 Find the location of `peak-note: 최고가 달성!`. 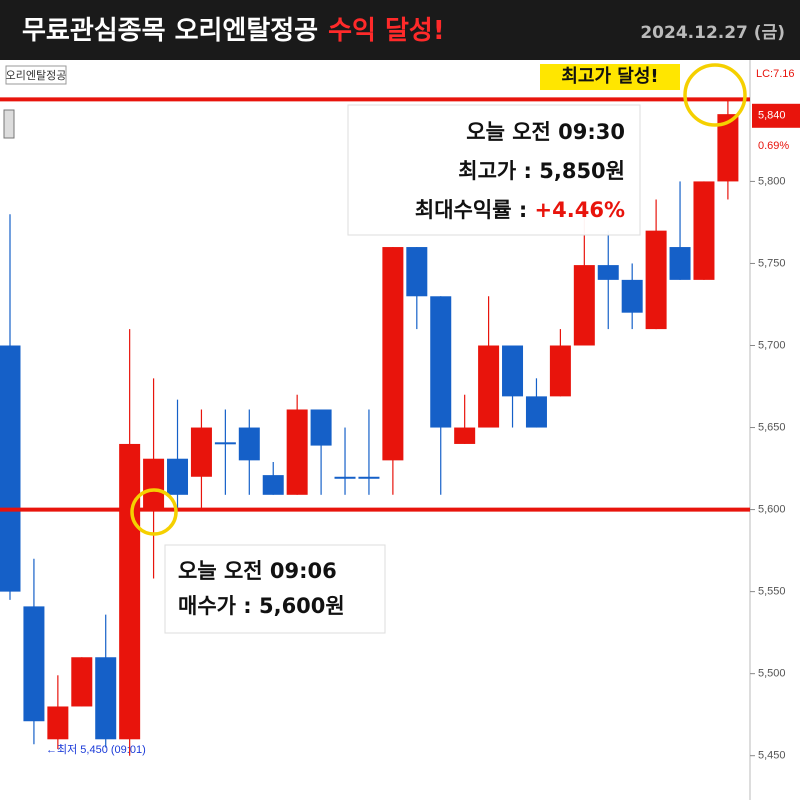

peak-note: 최고가 달성! is located at coordinates (609, 76).